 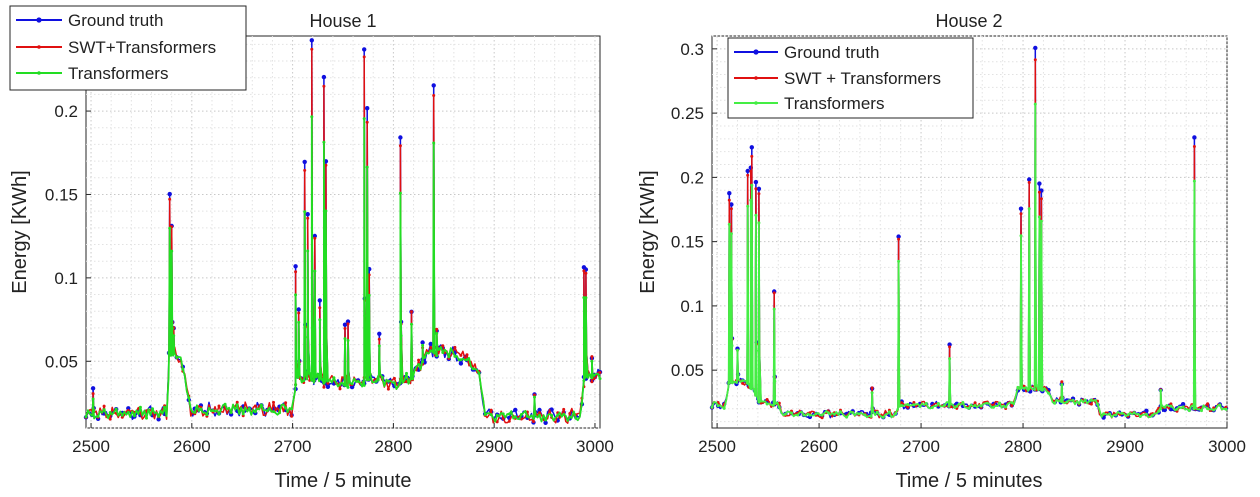 I want to click on chart-title: House 2, so click(x=968, y=21).